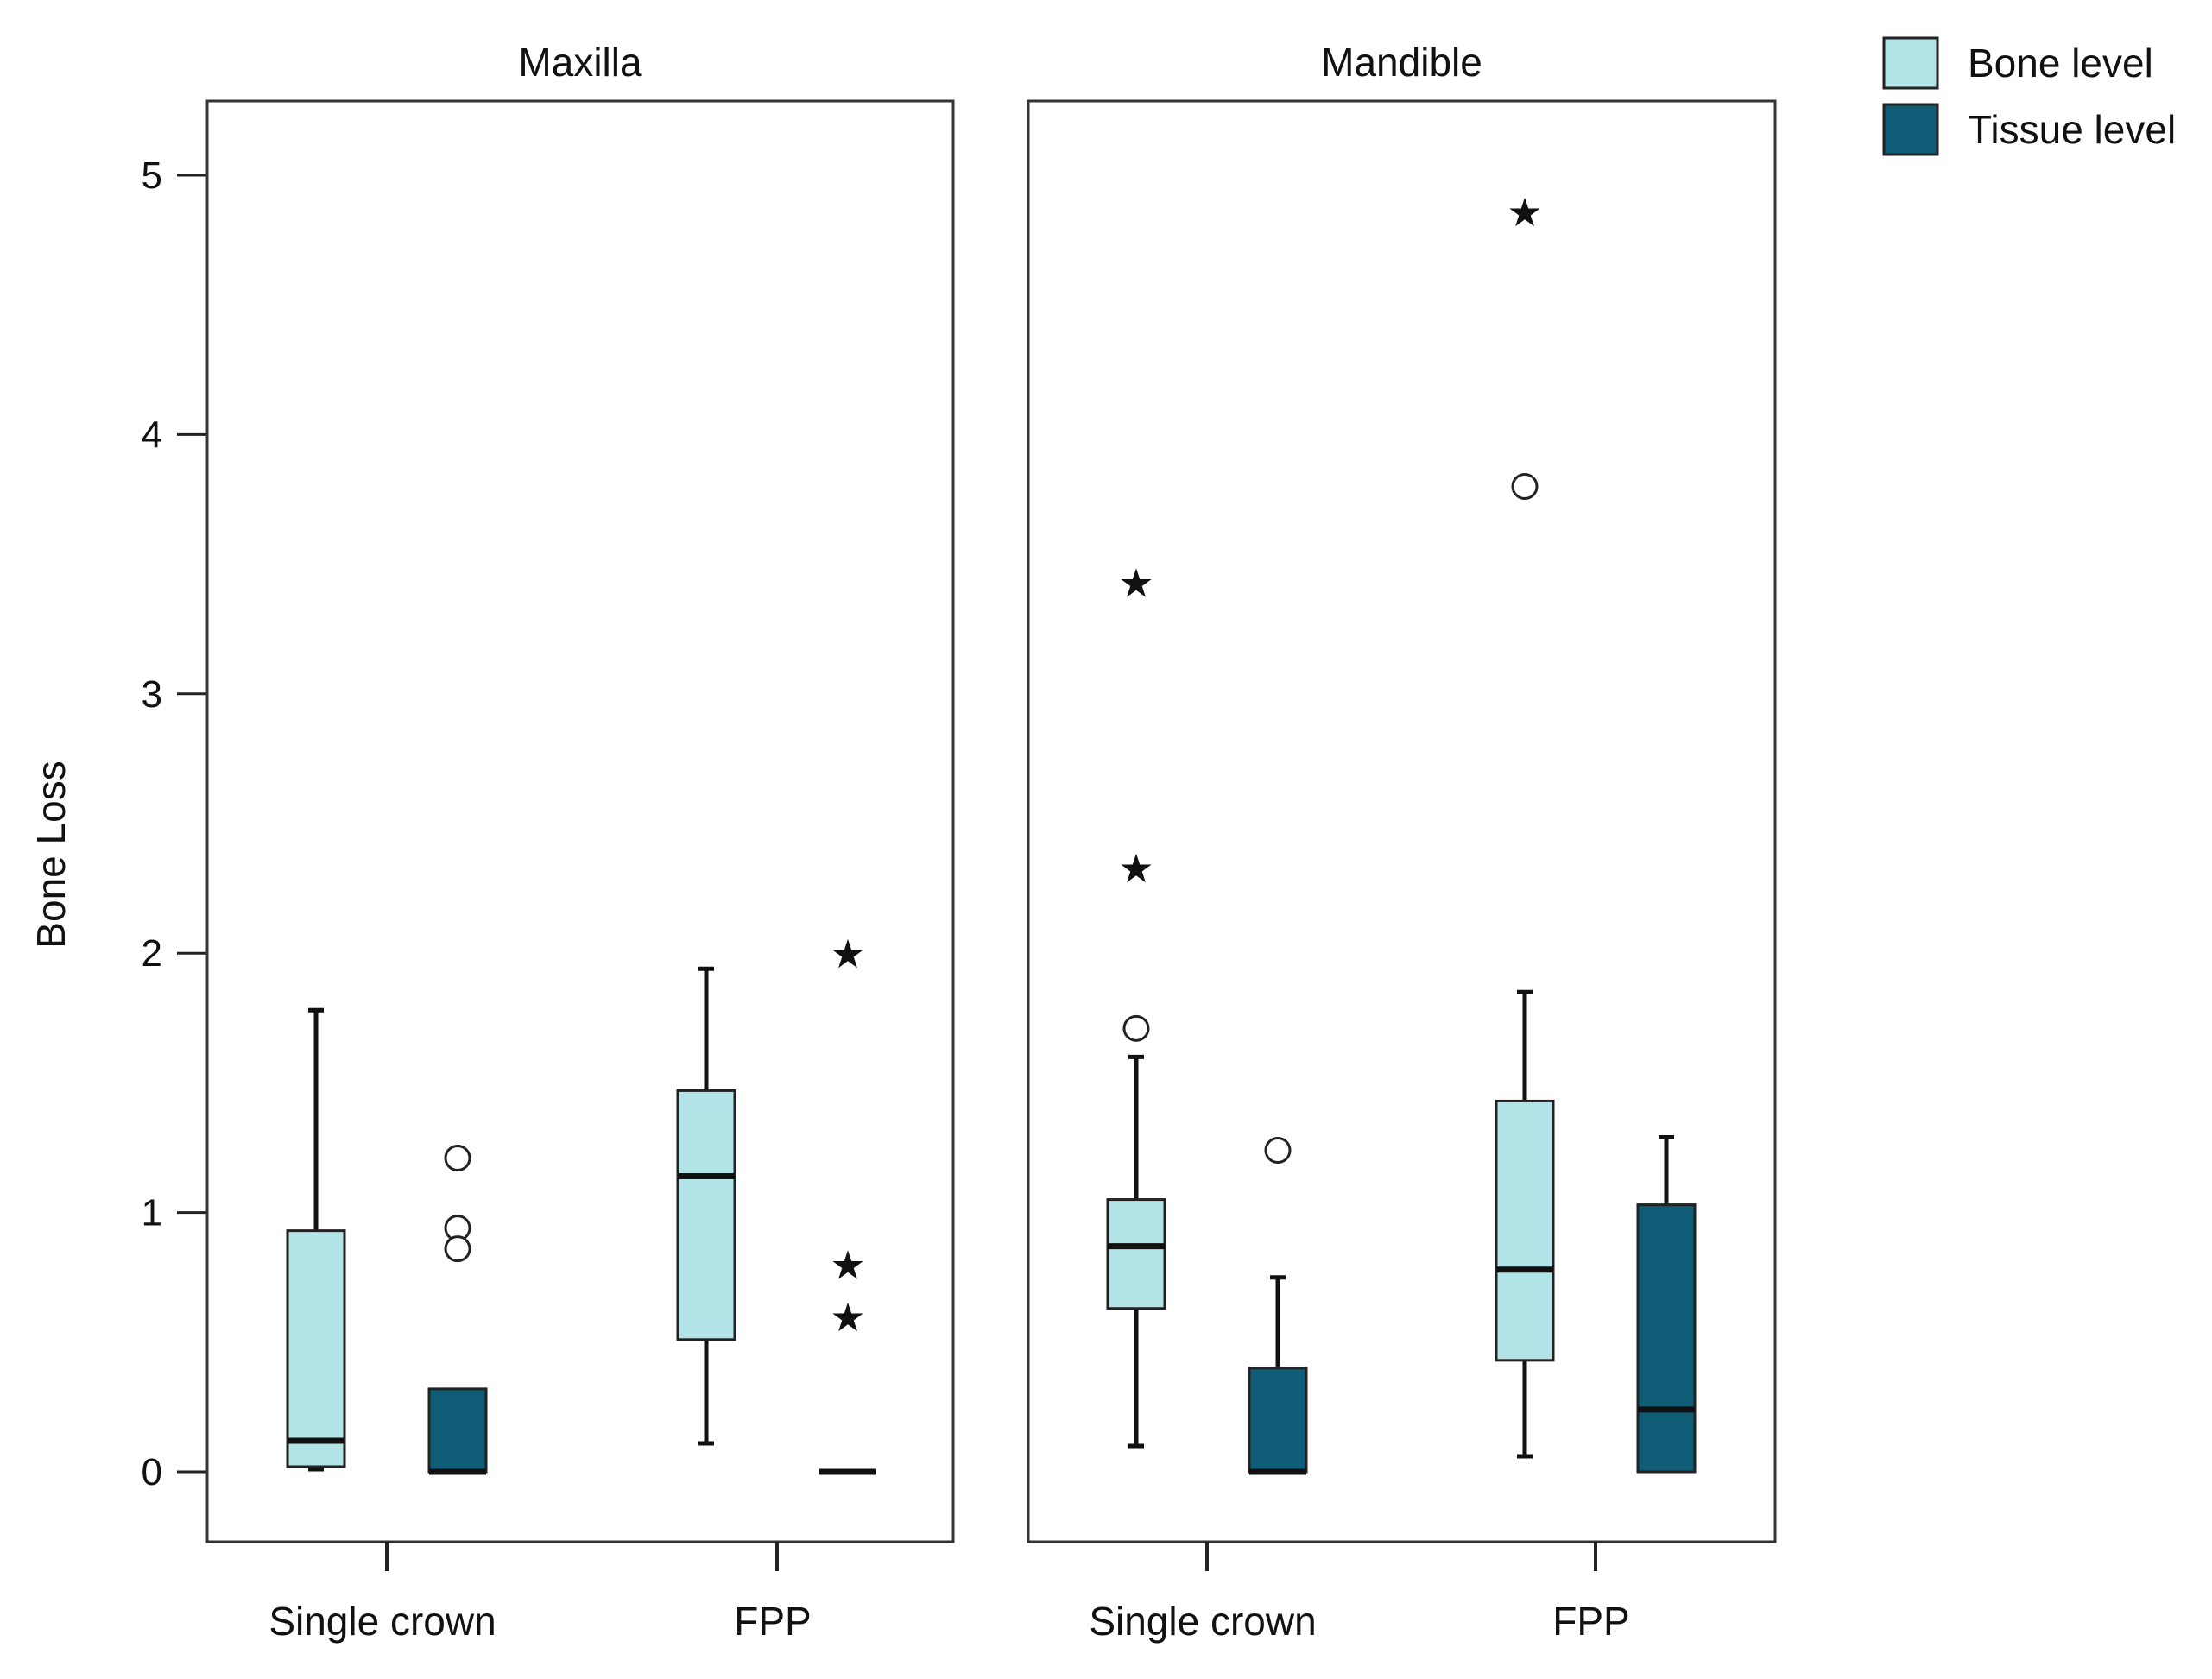 The height and width of the screenshot is (1679, 2212). What do you see at coordinates (2029, 96) in the screenshot?
I see `legend: Bone level Tissue level` at bounding box center [2029, 96].